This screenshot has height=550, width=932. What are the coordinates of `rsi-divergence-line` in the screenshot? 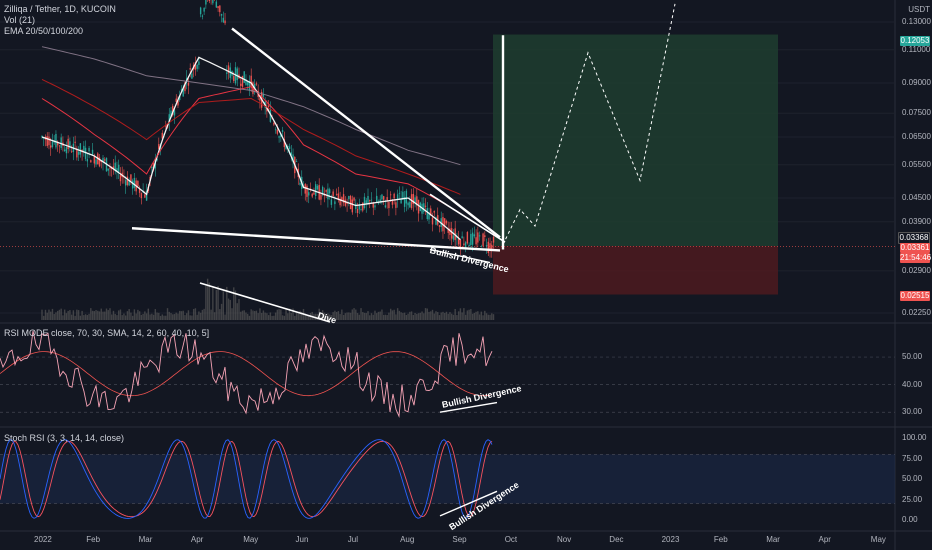 It's located at (468, 407).